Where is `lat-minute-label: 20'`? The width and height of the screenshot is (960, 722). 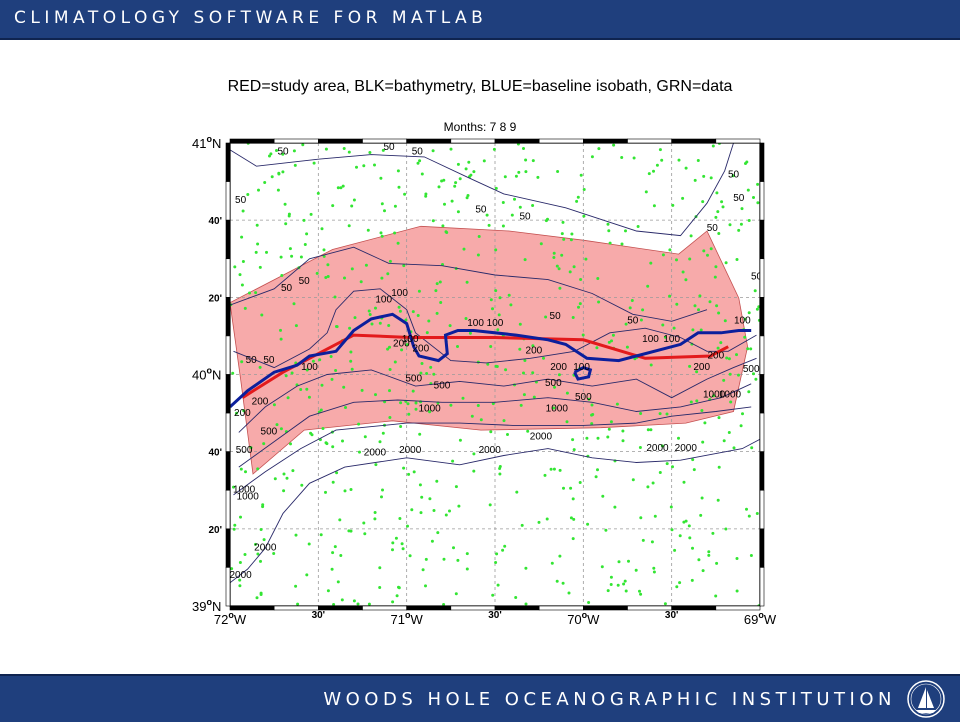
lat-minute-label: 20' is located at coordinates (215, 298).